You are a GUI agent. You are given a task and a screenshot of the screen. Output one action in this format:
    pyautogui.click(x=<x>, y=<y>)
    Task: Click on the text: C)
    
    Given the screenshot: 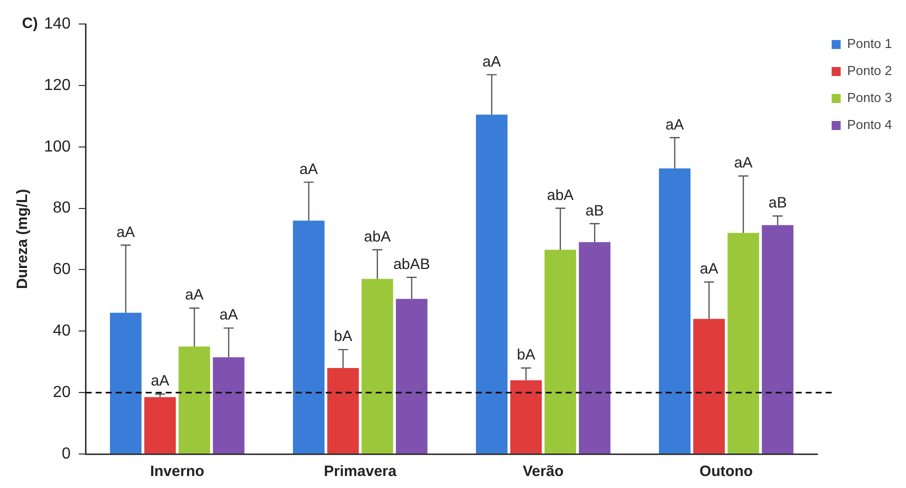 What is the action you would take?
    pyautogui.click(x=30, y=23)
    